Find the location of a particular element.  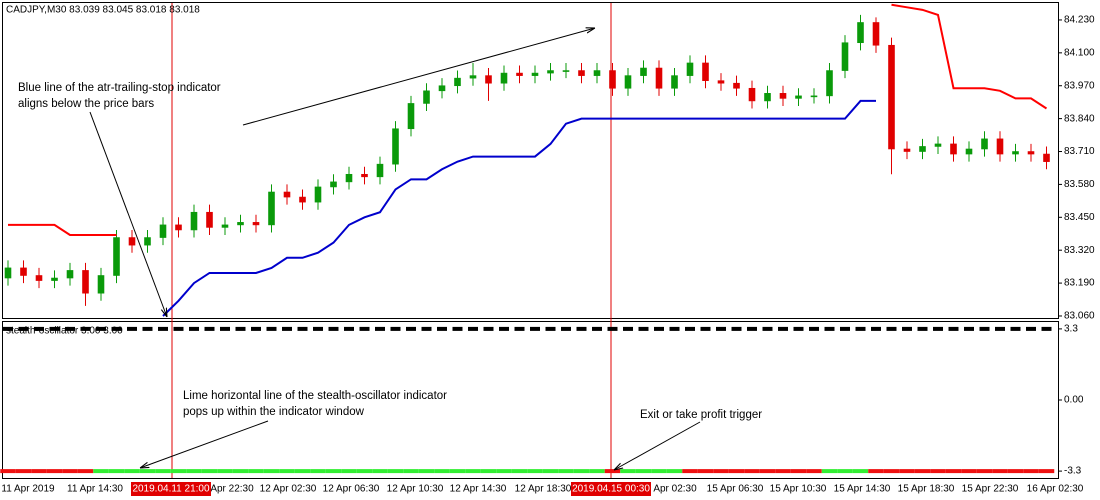

x-tick-label: 12 Apr 06:30 is located at coordinates (351, 489).